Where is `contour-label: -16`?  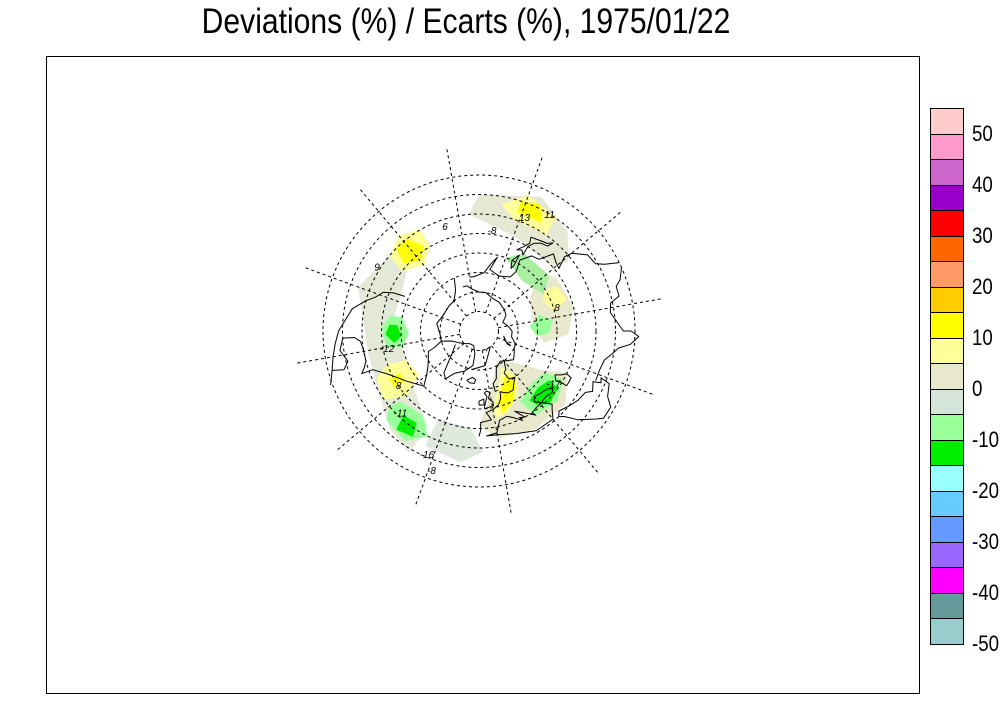
contour-label: -16 is located at coordinates (427, 455).